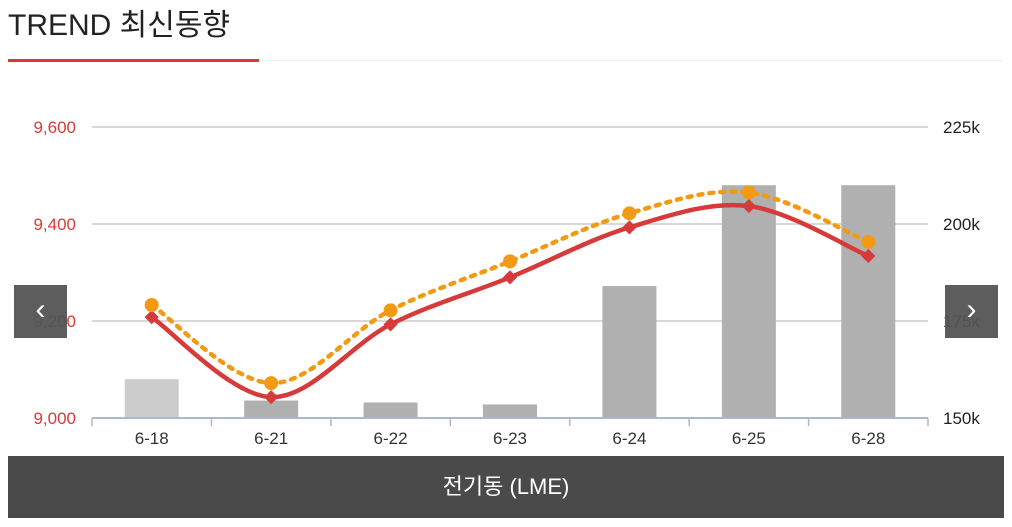 This screenshot has height=527, width=1012. Describe the element at coordinates (629, 438) in the screenshot. I see `x-tick-label: 6-24` at that location.